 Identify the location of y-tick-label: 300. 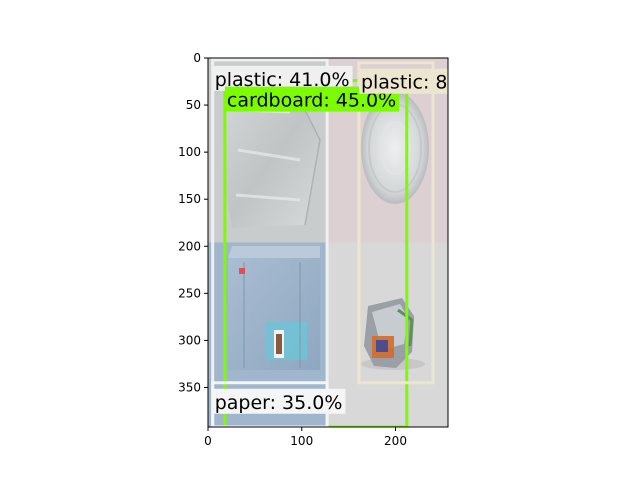
(189, 340).